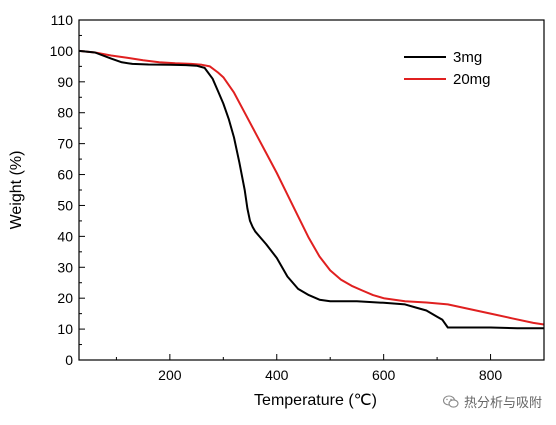 The image size is (556, 425). Describe the element at coordinates (62, 190) in the screenshot. I see `y-tick-labels: 0 10 20 30 40 50 60 70 80 90 100 110` at that location.